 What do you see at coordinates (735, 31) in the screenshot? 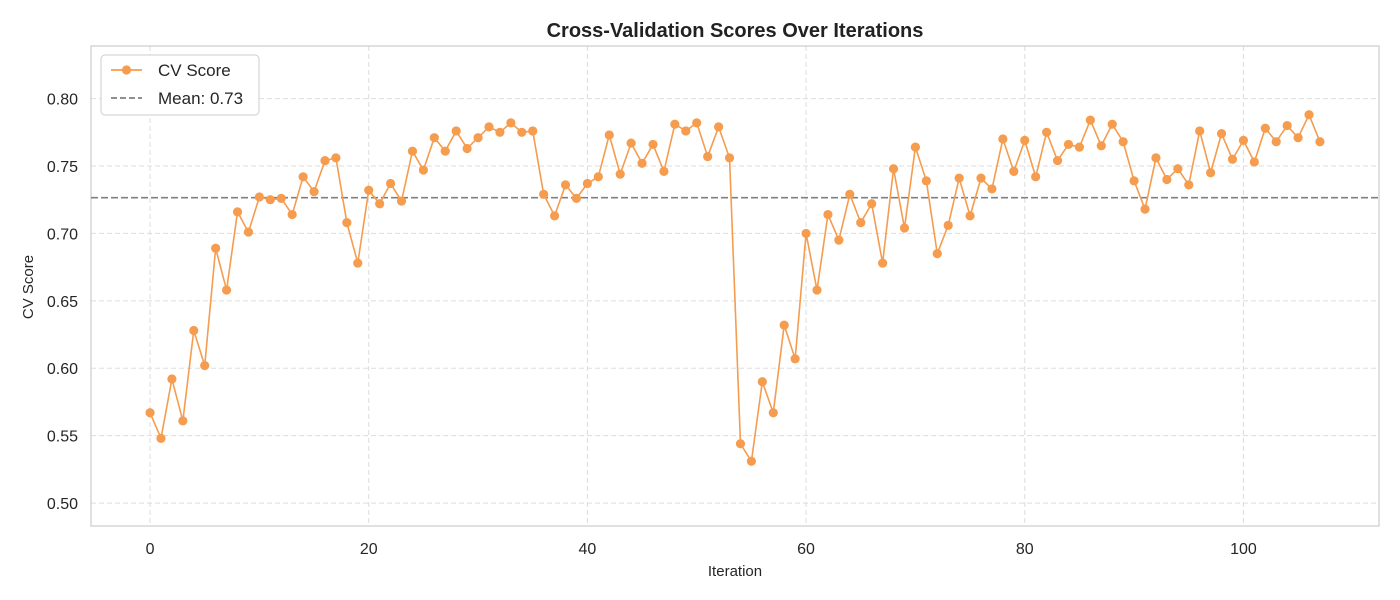
I see `chart-title: Cross-Validation Scores Over Iterations` at bounding box center [735, 31].